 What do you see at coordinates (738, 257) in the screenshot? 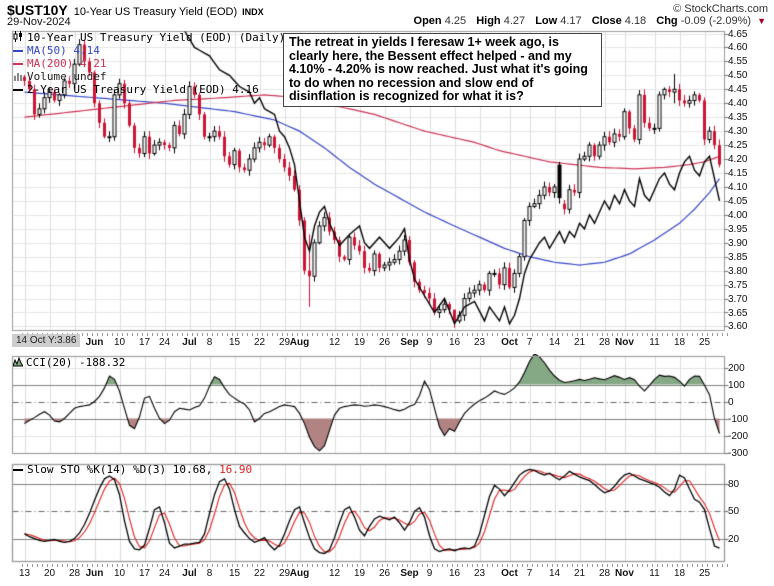
I see `y-axis-label: 3.85` at bounding box center [738, 257].